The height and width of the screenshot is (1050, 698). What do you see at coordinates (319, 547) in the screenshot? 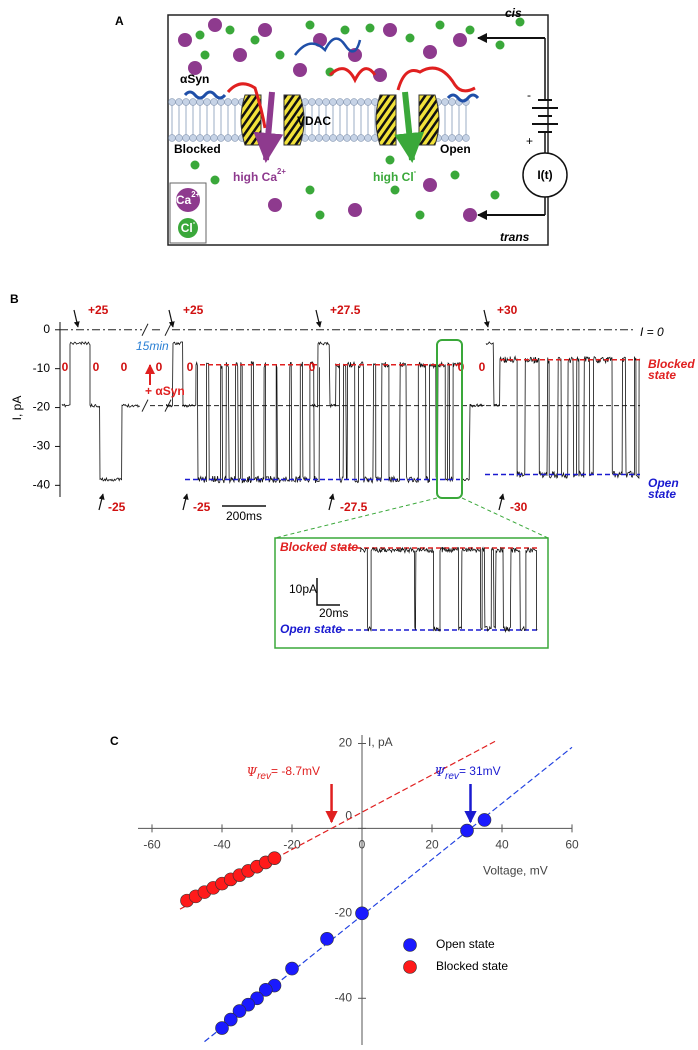
I see `inset-blocked-label: Blocked state` at bounding box center [319, 547].